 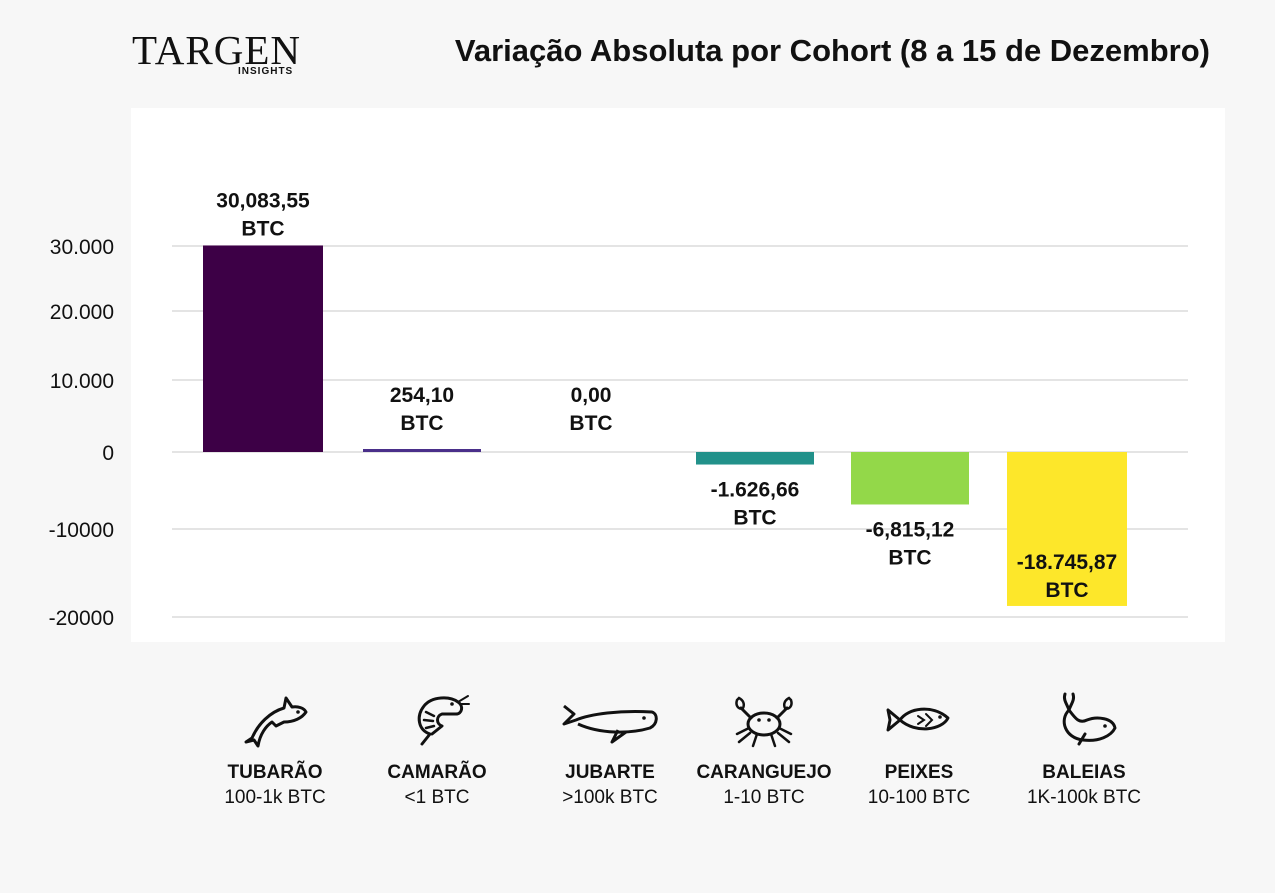 What do you see at coordinates (275, 797) in the screenshot?
I see `cohort-range: 100-1k BTC` at bounding box center [275, 797].